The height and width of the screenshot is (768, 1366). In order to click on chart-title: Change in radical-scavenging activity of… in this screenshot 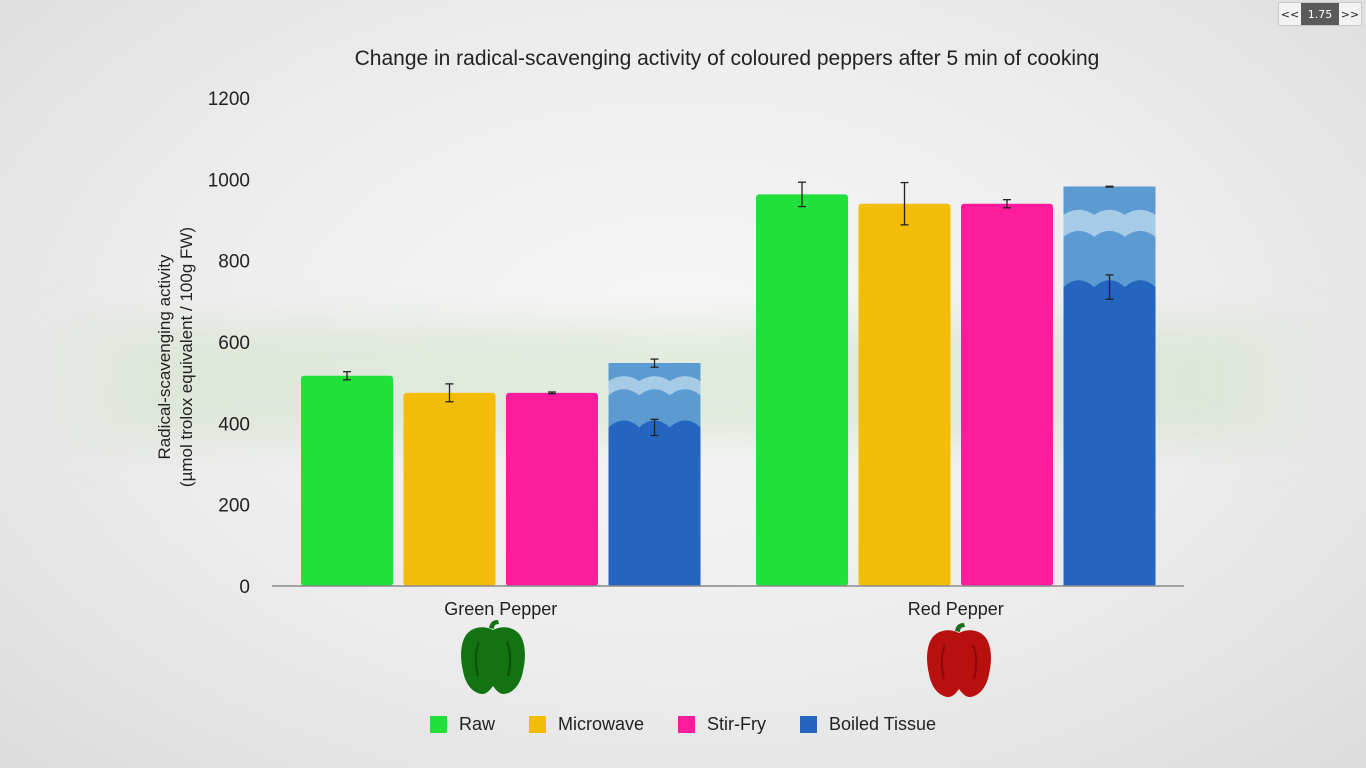, I will do `click(727, 58)`.